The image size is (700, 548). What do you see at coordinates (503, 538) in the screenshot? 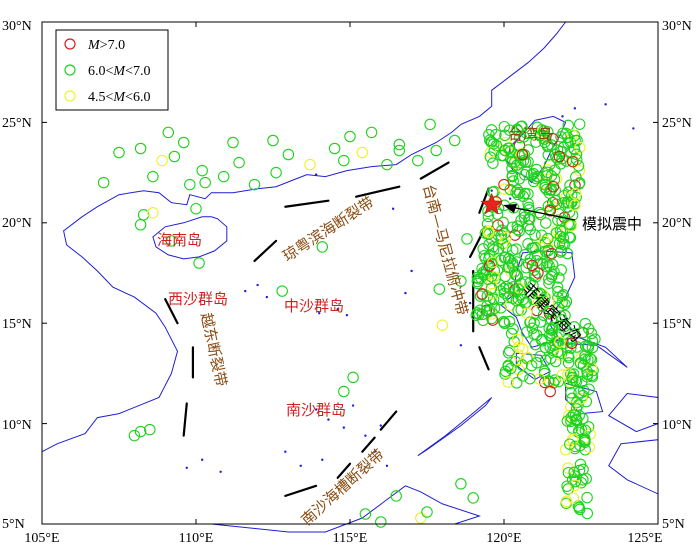
I see `lon-tick-120: 120°E` at bounding box center [503, 538].